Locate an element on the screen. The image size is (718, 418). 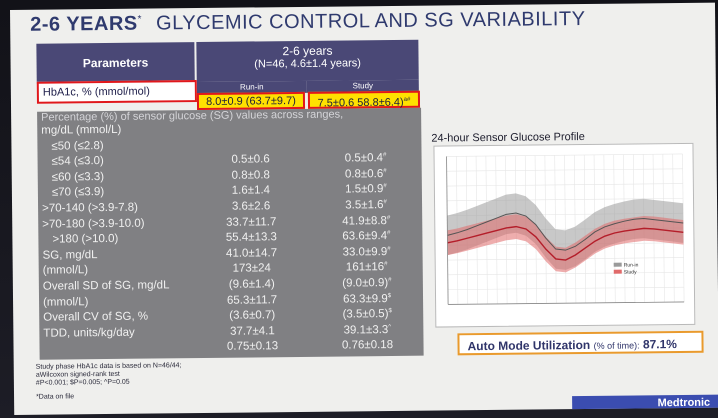
hba1c-study-value: 7.5±0.6 58.8±6.4)a# is located at coordinates (364, 99).